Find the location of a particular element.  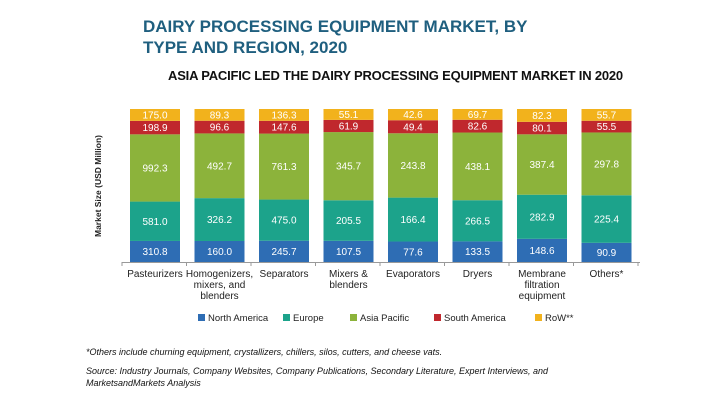

data-label: 77.6 is located at coordinates (413, 252).